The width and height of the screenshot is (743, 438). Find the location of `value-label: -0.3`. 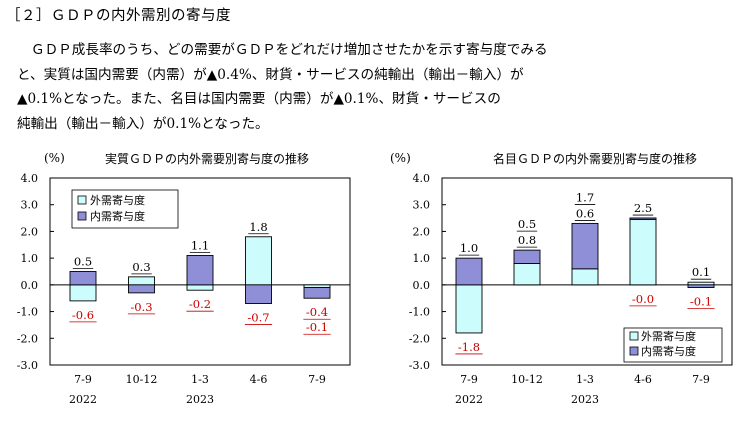

value-label: -0.3 is located at coordinates (141, 307).